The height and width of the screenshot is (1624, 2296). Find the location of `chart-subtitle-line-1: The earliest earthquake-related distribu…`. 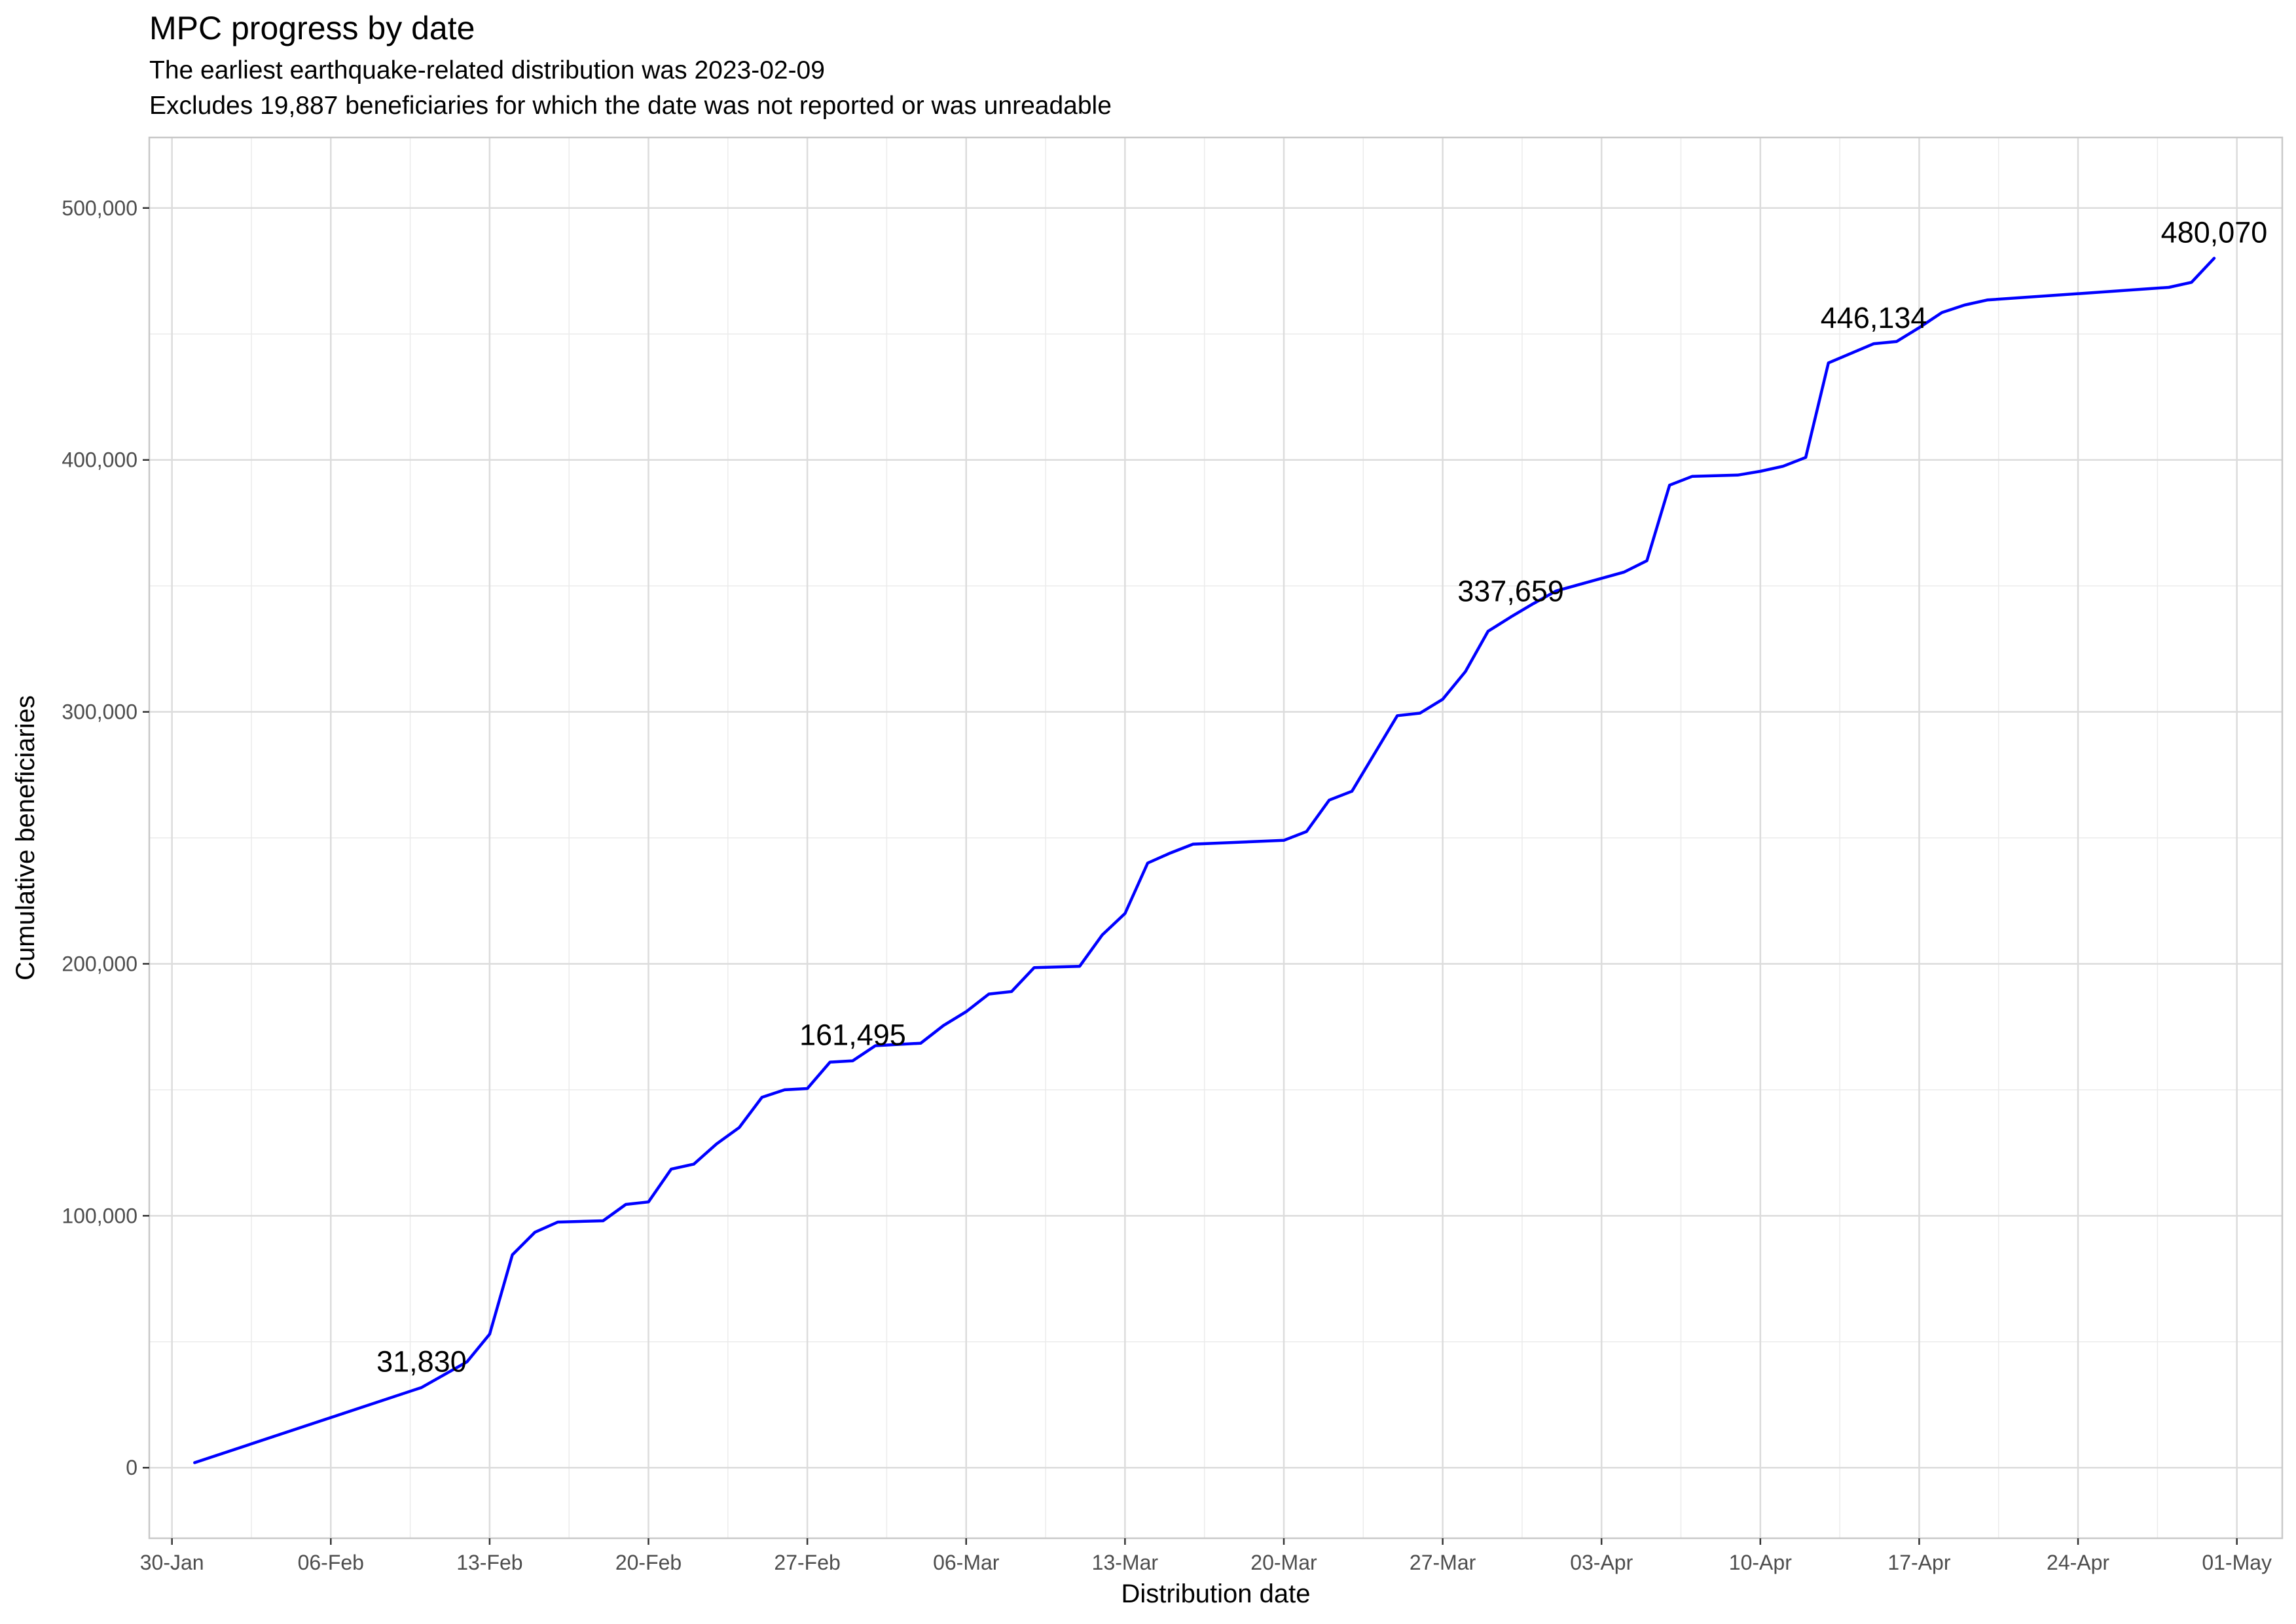

chart-subtitle-line-1: The earliest earthquake-related distribu… is located at coordinates (487, 70).